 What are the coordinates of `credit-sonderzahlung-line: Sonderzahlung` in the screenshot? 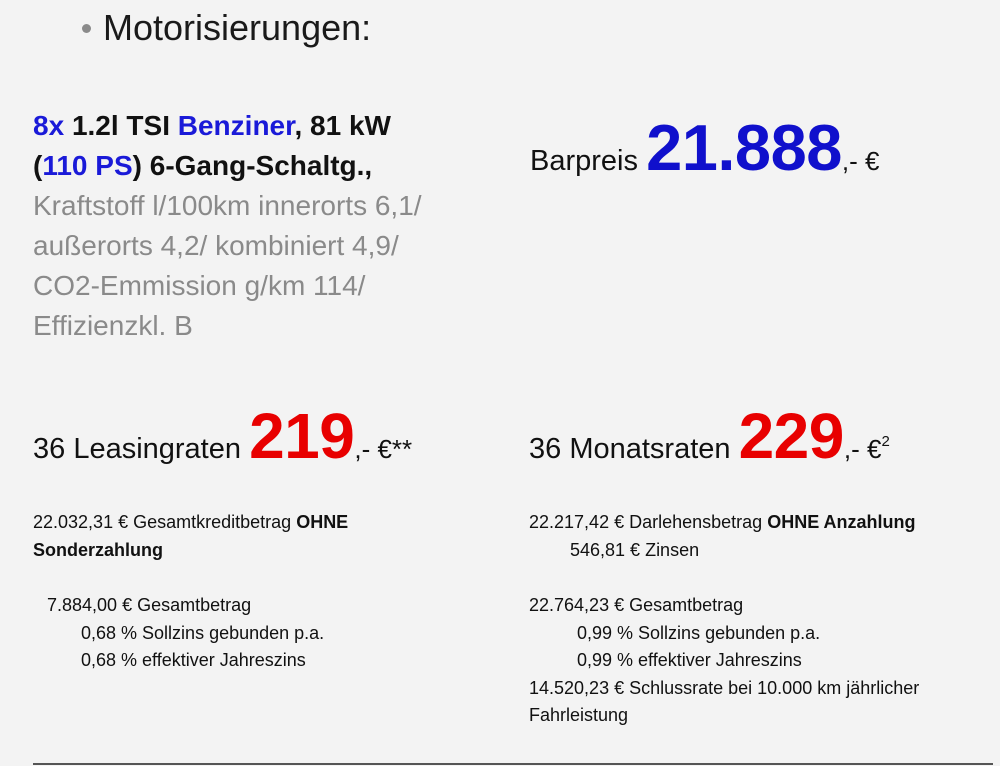 It's located at (190, 551).